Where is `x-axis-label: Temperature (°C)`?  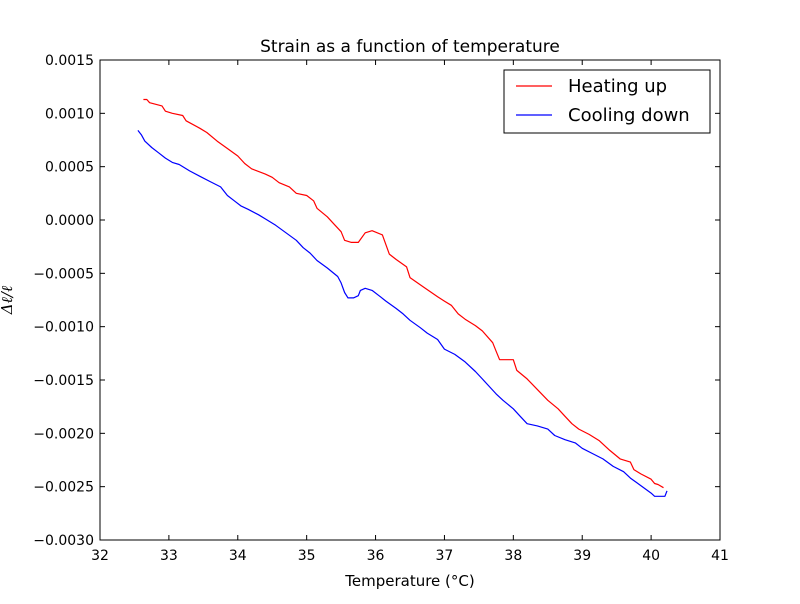 x-axis-label: Temperature (°C) is located at coordinates (409, 581).